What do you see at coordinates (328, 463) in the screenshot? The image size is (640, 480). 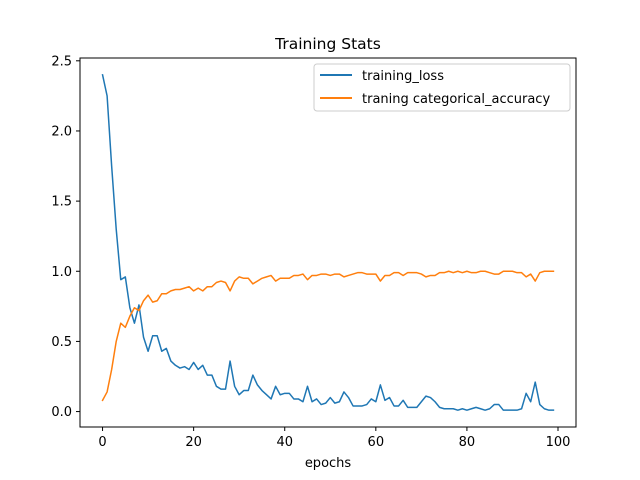 I see `x-axis-label: epochs` at bounding box center [328, 463].